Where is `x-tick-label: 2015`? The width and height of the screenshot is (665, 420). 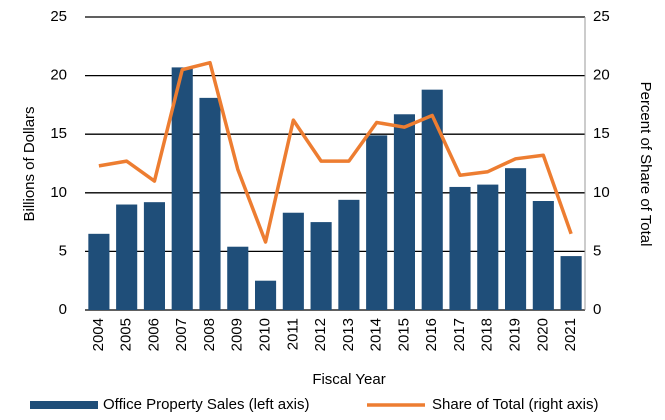 x-tick-label: 2015 is located at coordinates (403, 334).